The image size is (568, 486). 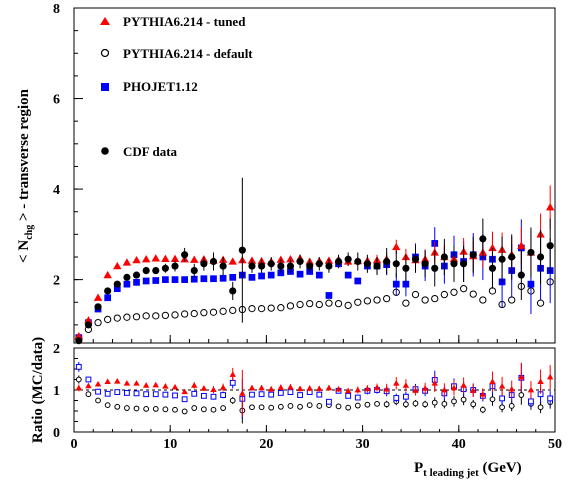 What do you see at coordinates (56, 433) in the screenshot?
I see `lower-y-tick-label: 0` at bounding box center [56, 433].